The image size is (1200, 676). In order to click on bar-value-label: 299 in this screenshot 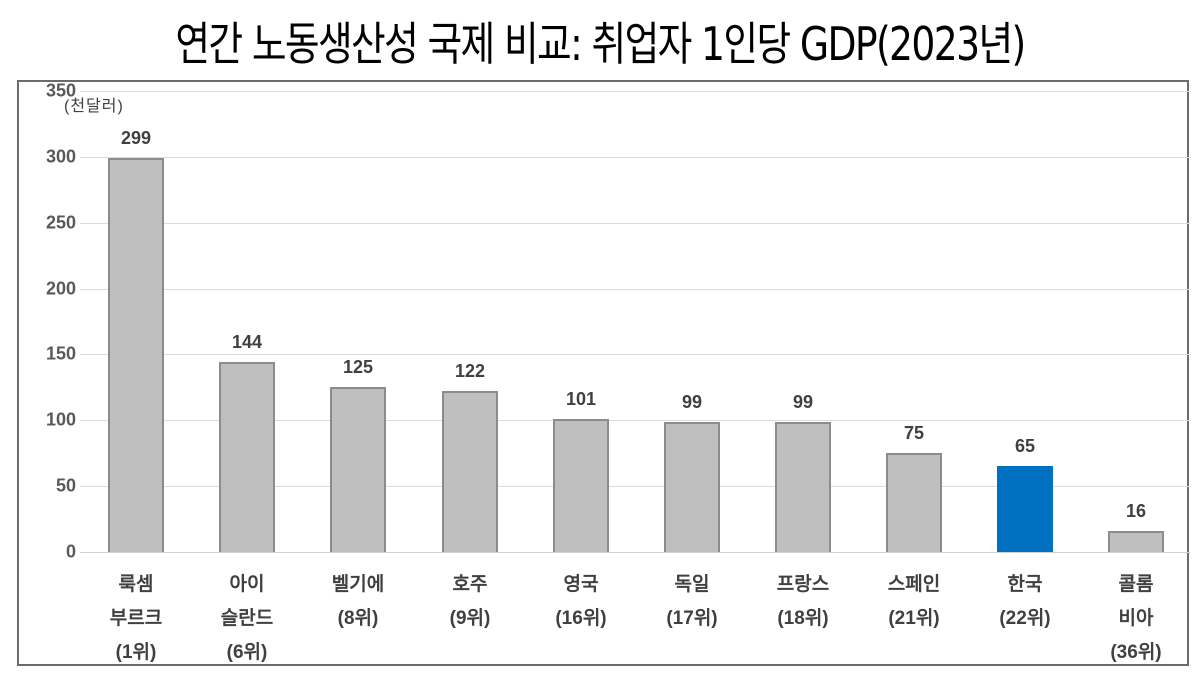, I will do `click(136, 138)`.